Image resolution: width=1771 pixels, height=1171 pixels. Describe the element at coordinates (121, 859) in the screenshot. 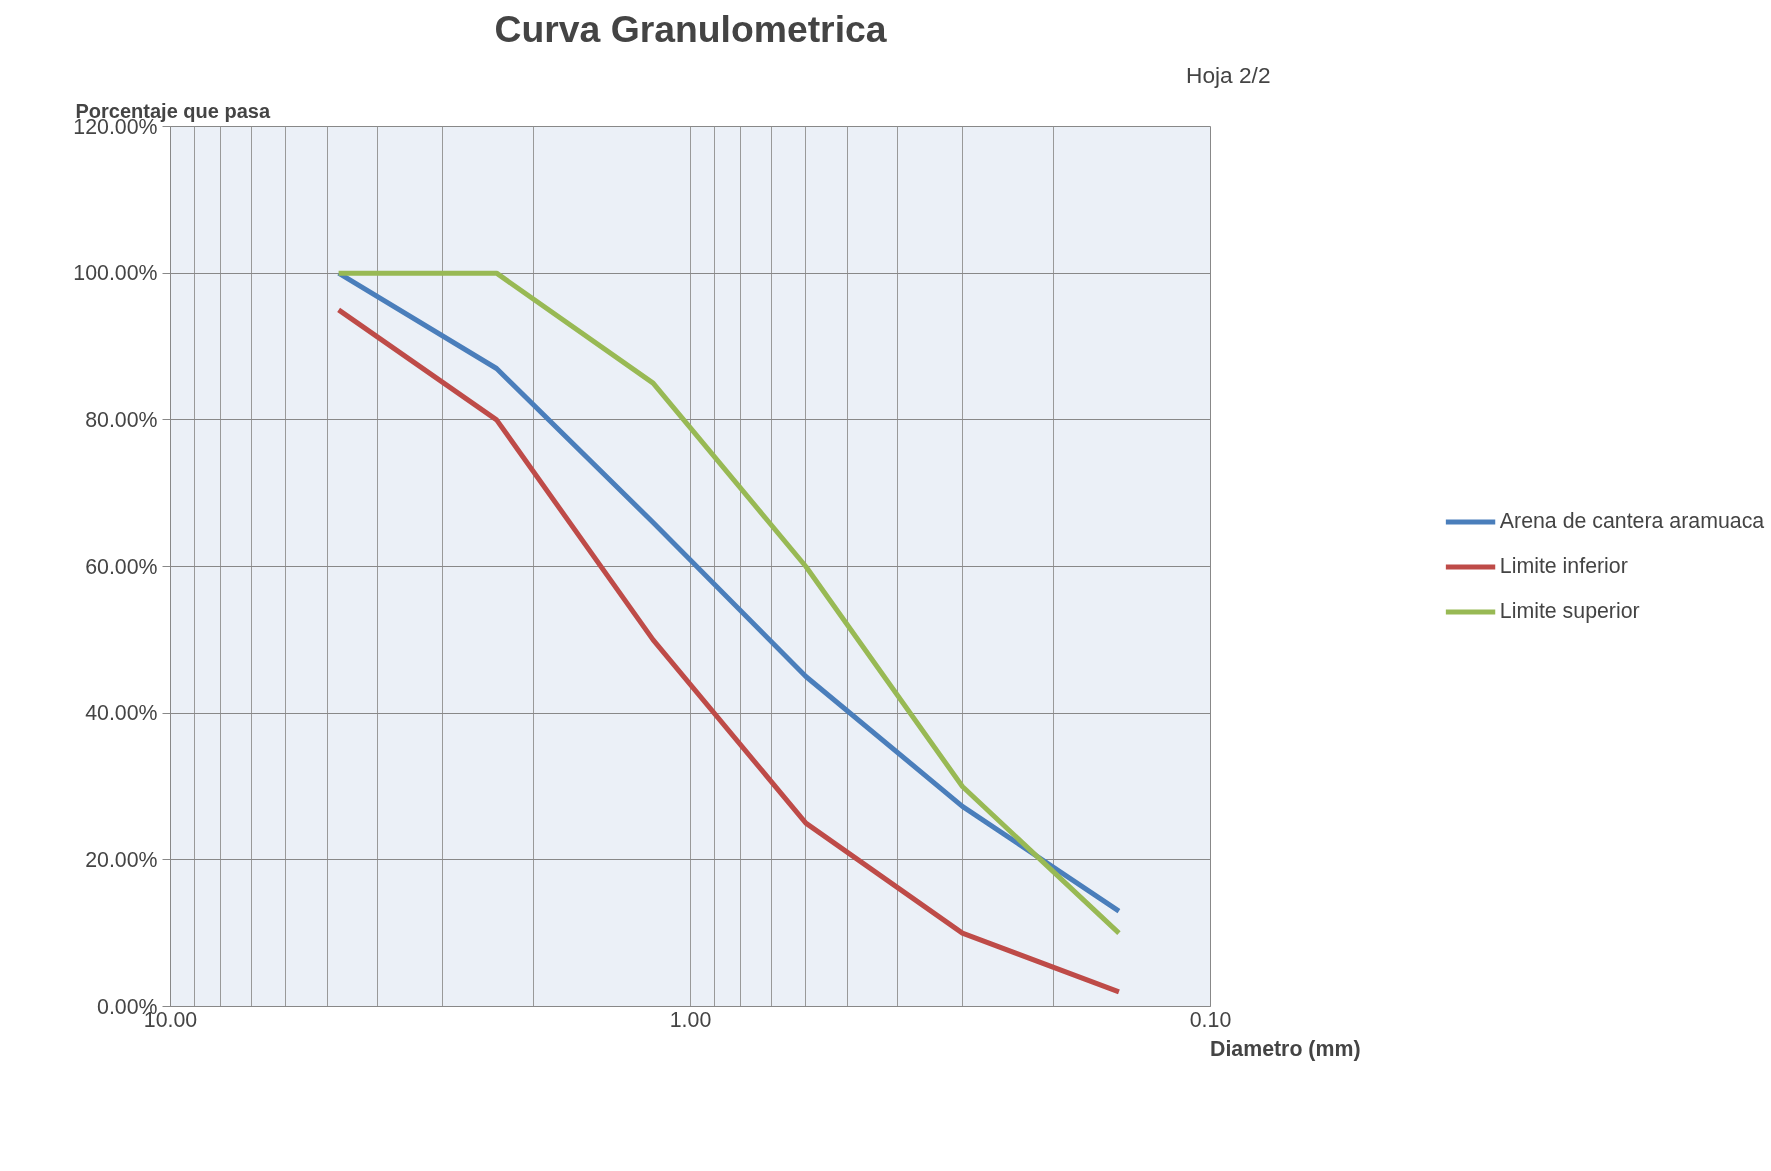

I see `y-tick-label: 20.00%` at that location.